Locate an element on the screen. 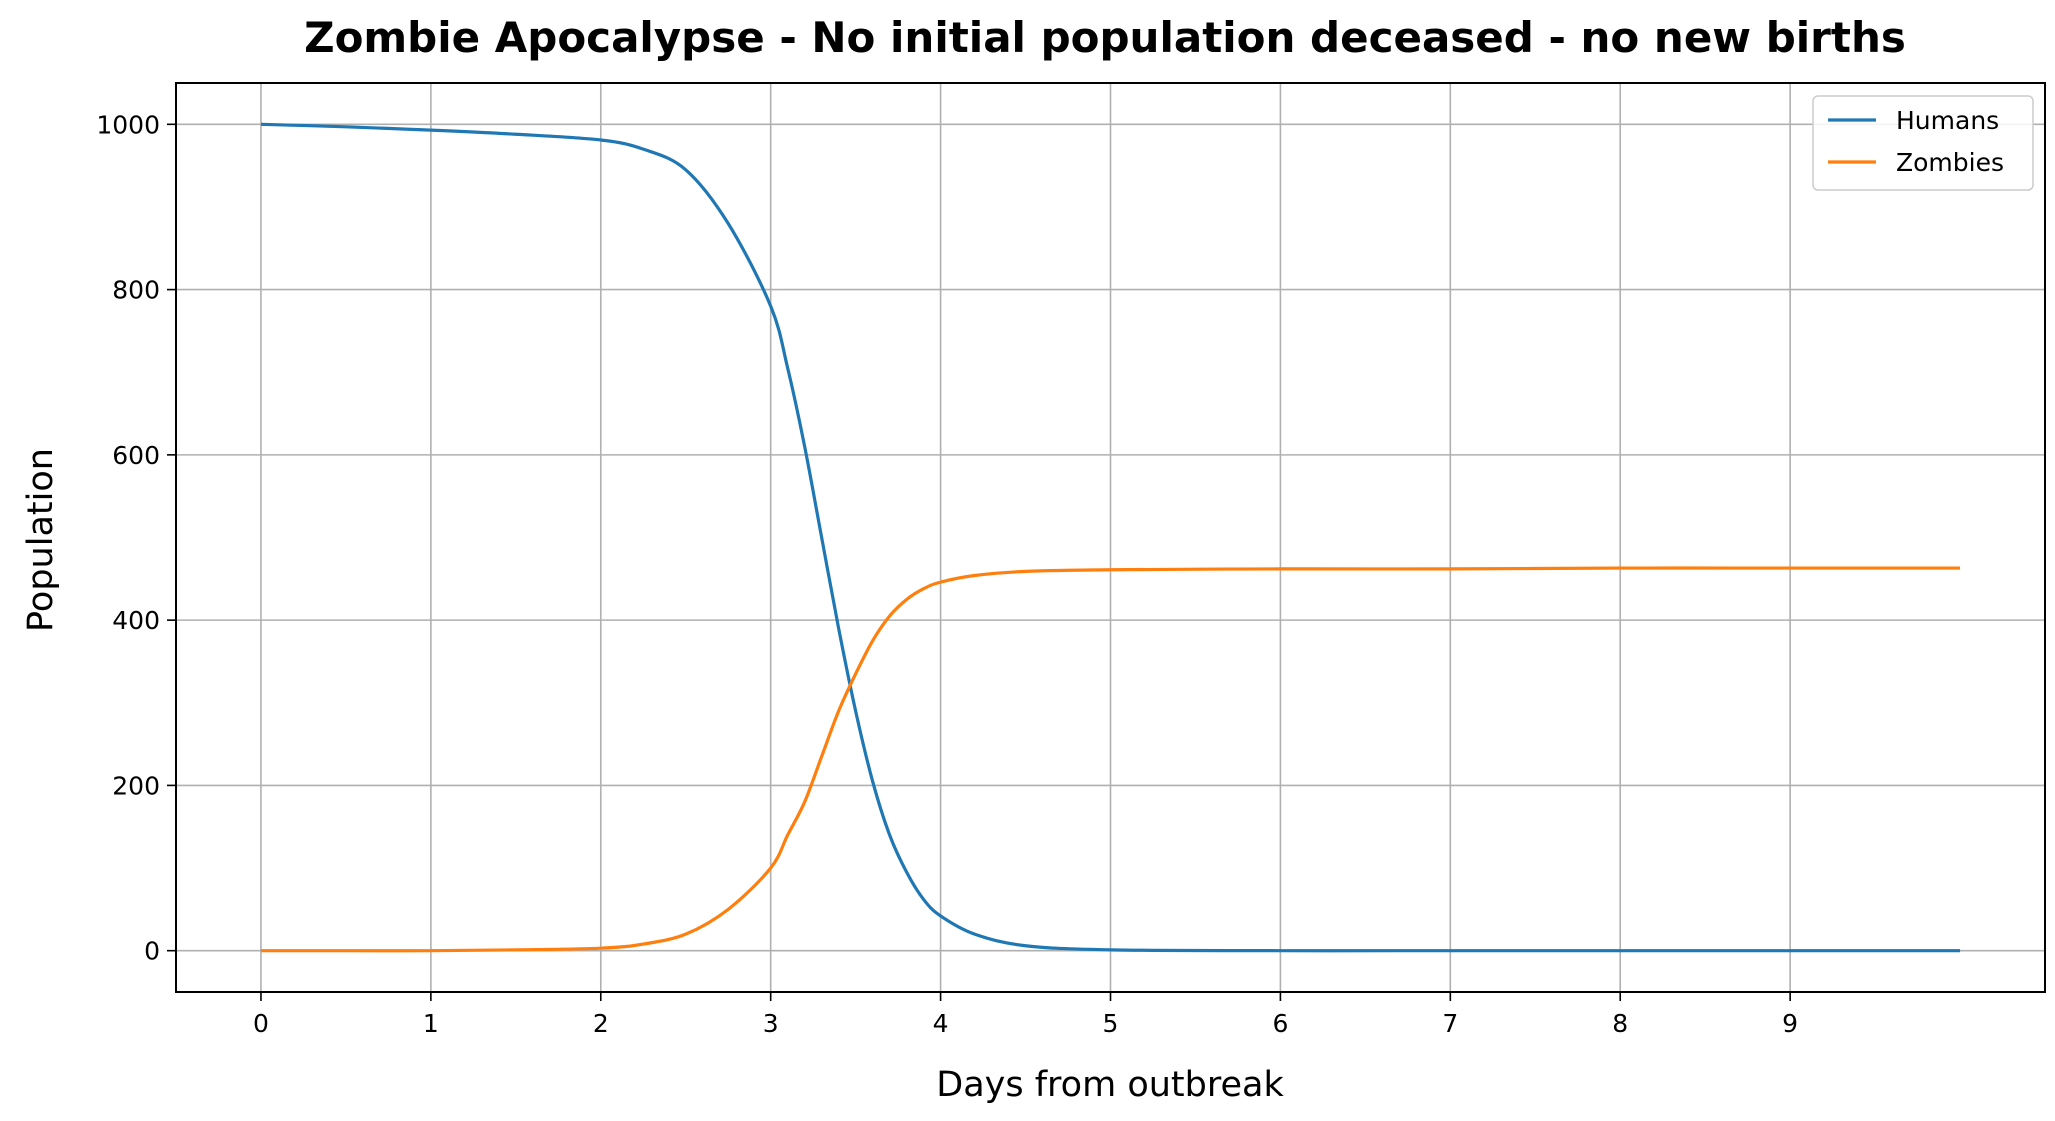 This screenshot has width=2055, height=1121. legend-label-zombies: Zombies is located at coordinates (1950, 162).